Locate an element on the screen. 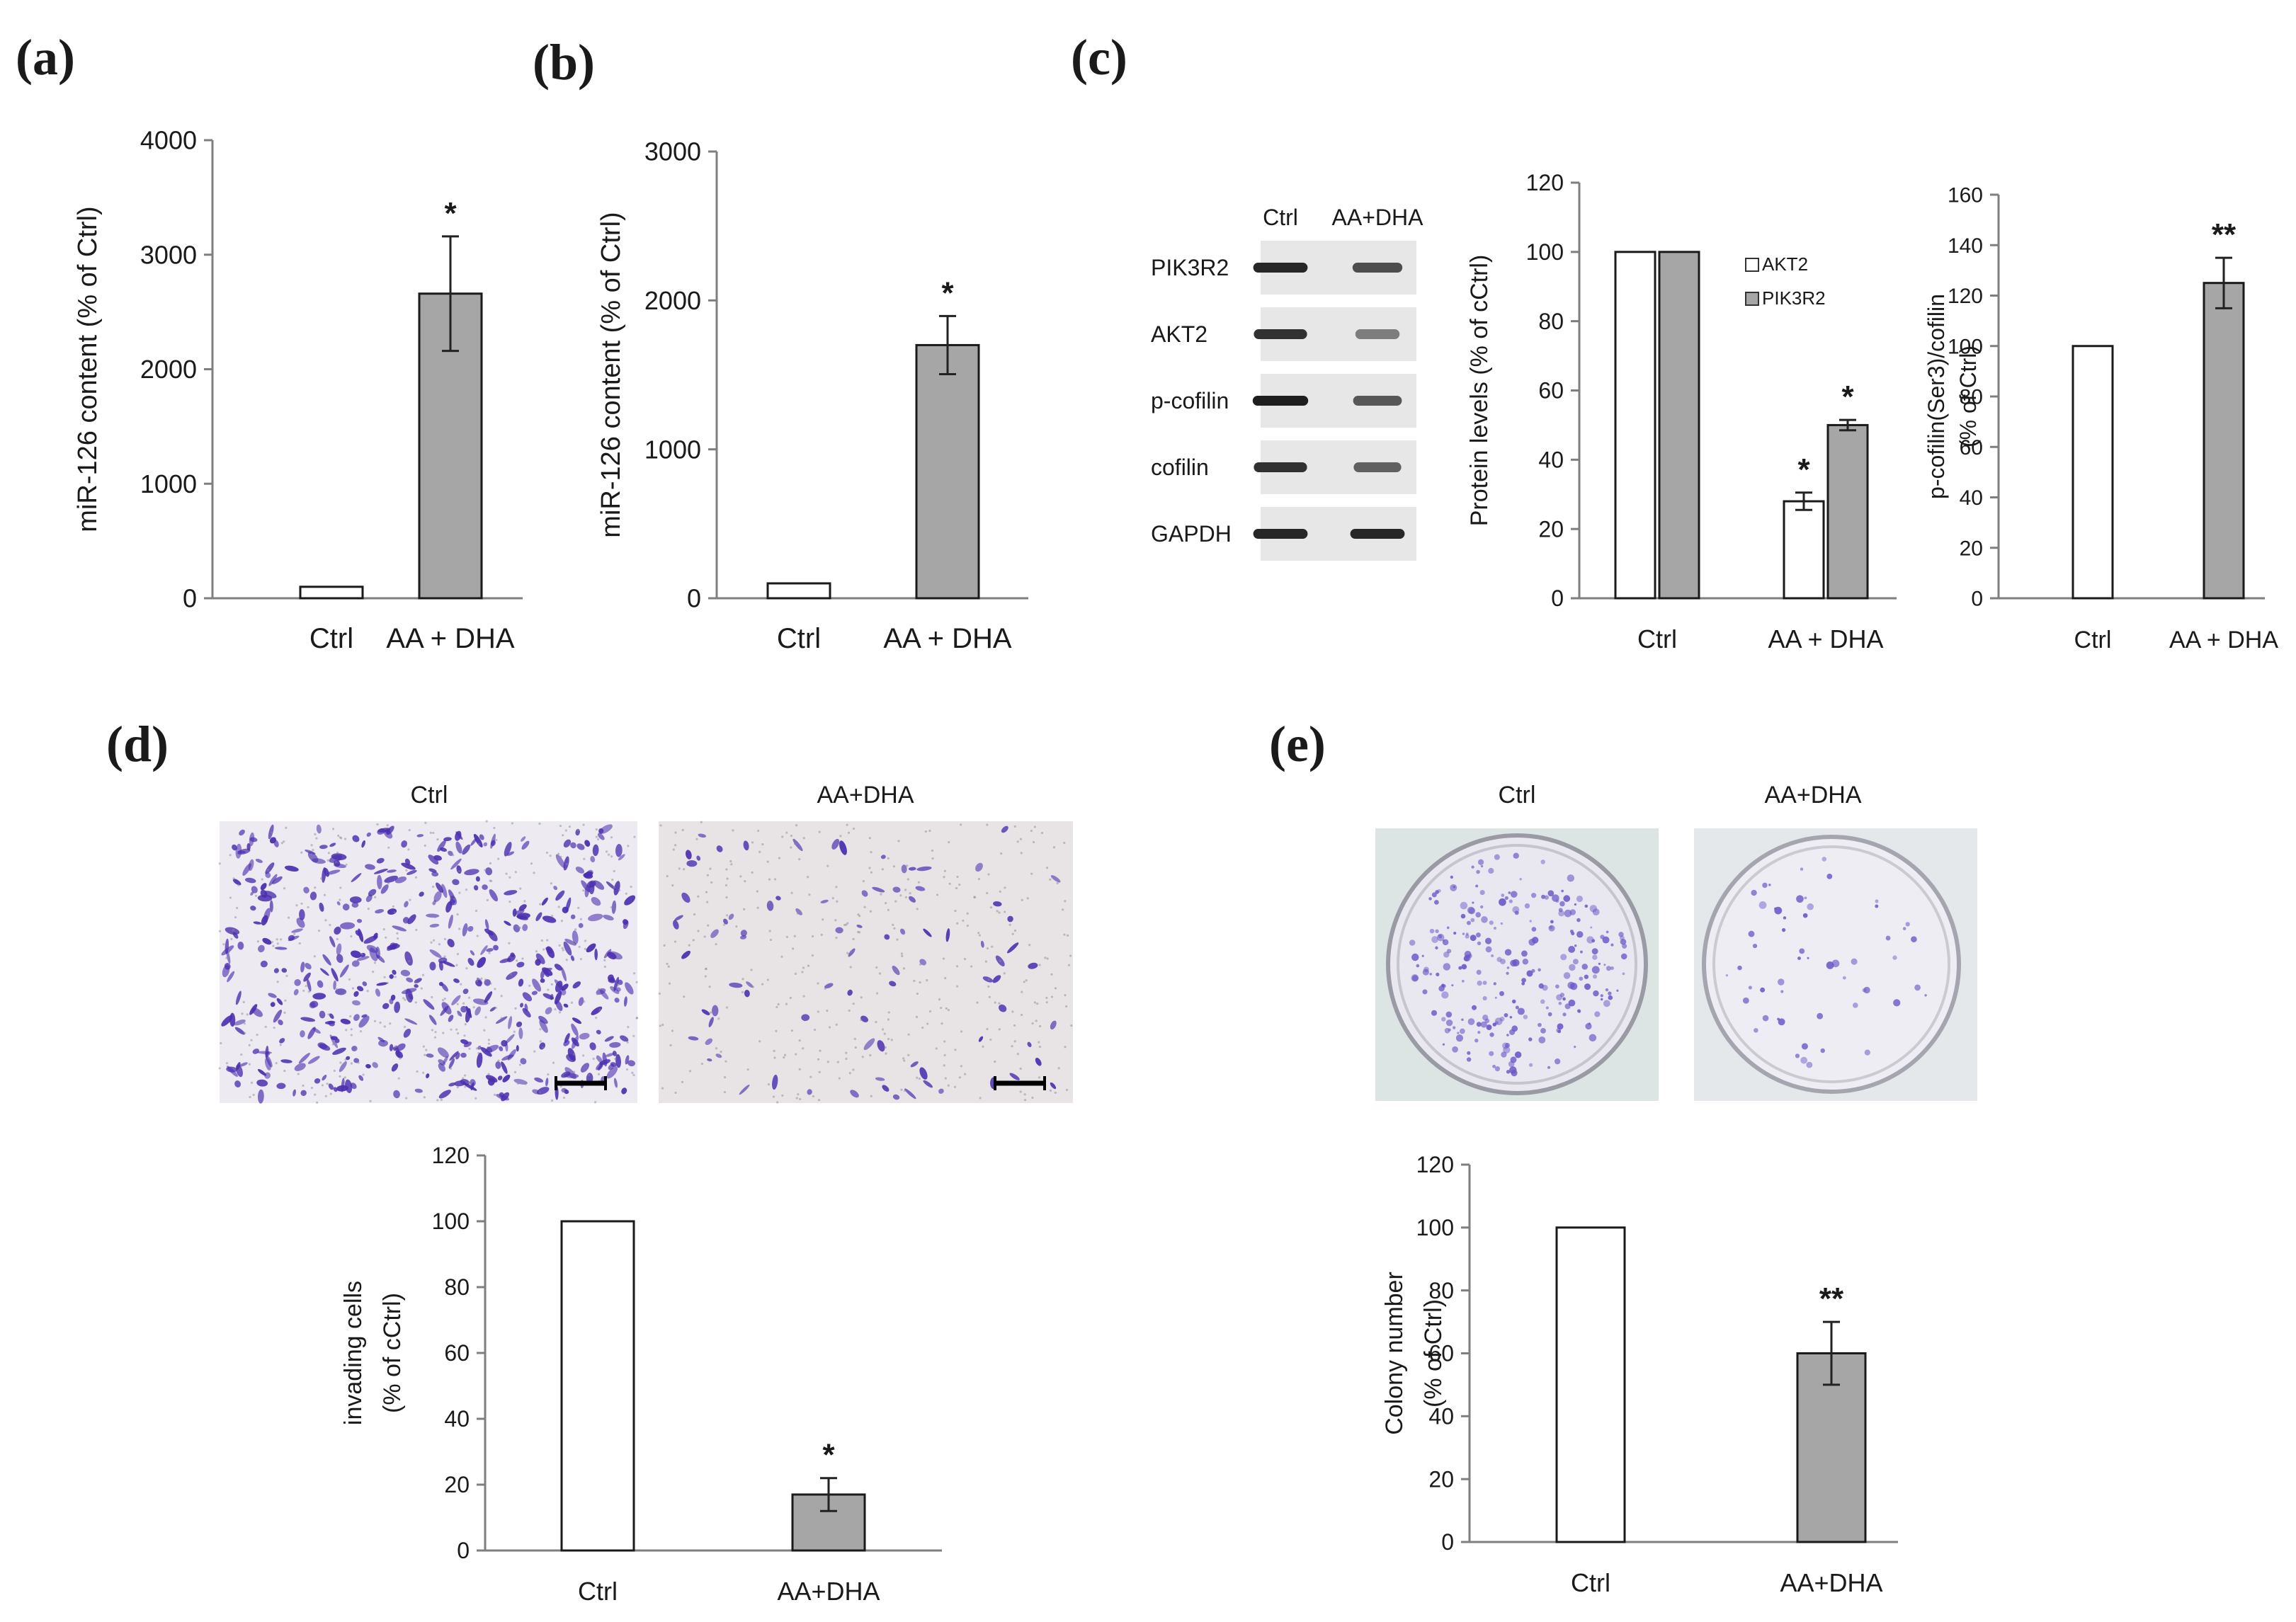 The height and width of the screenshot is (1622, 2296). y-axis-label-secondary: (% of cCtrl) is located at coordinates (392, 1353).